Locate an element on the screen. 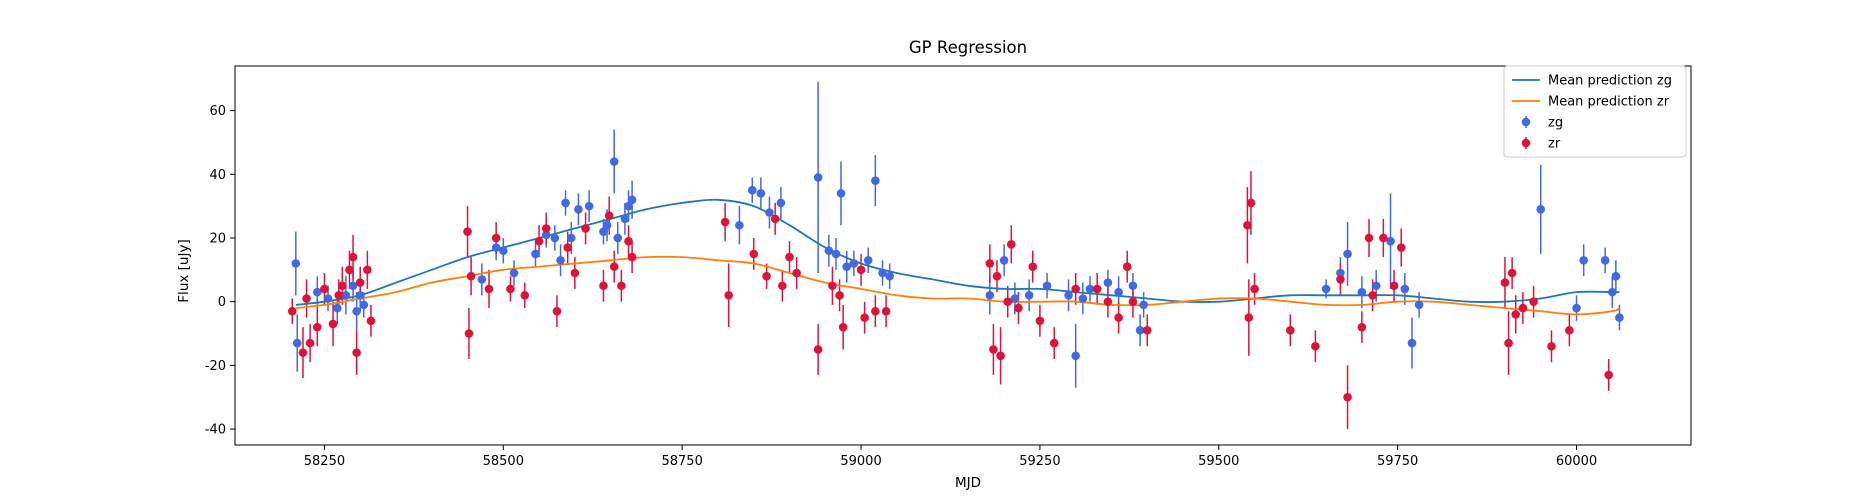 The image size is (1875, 500). x-tick-label: 59750 is located at coordinates (1397, 461).